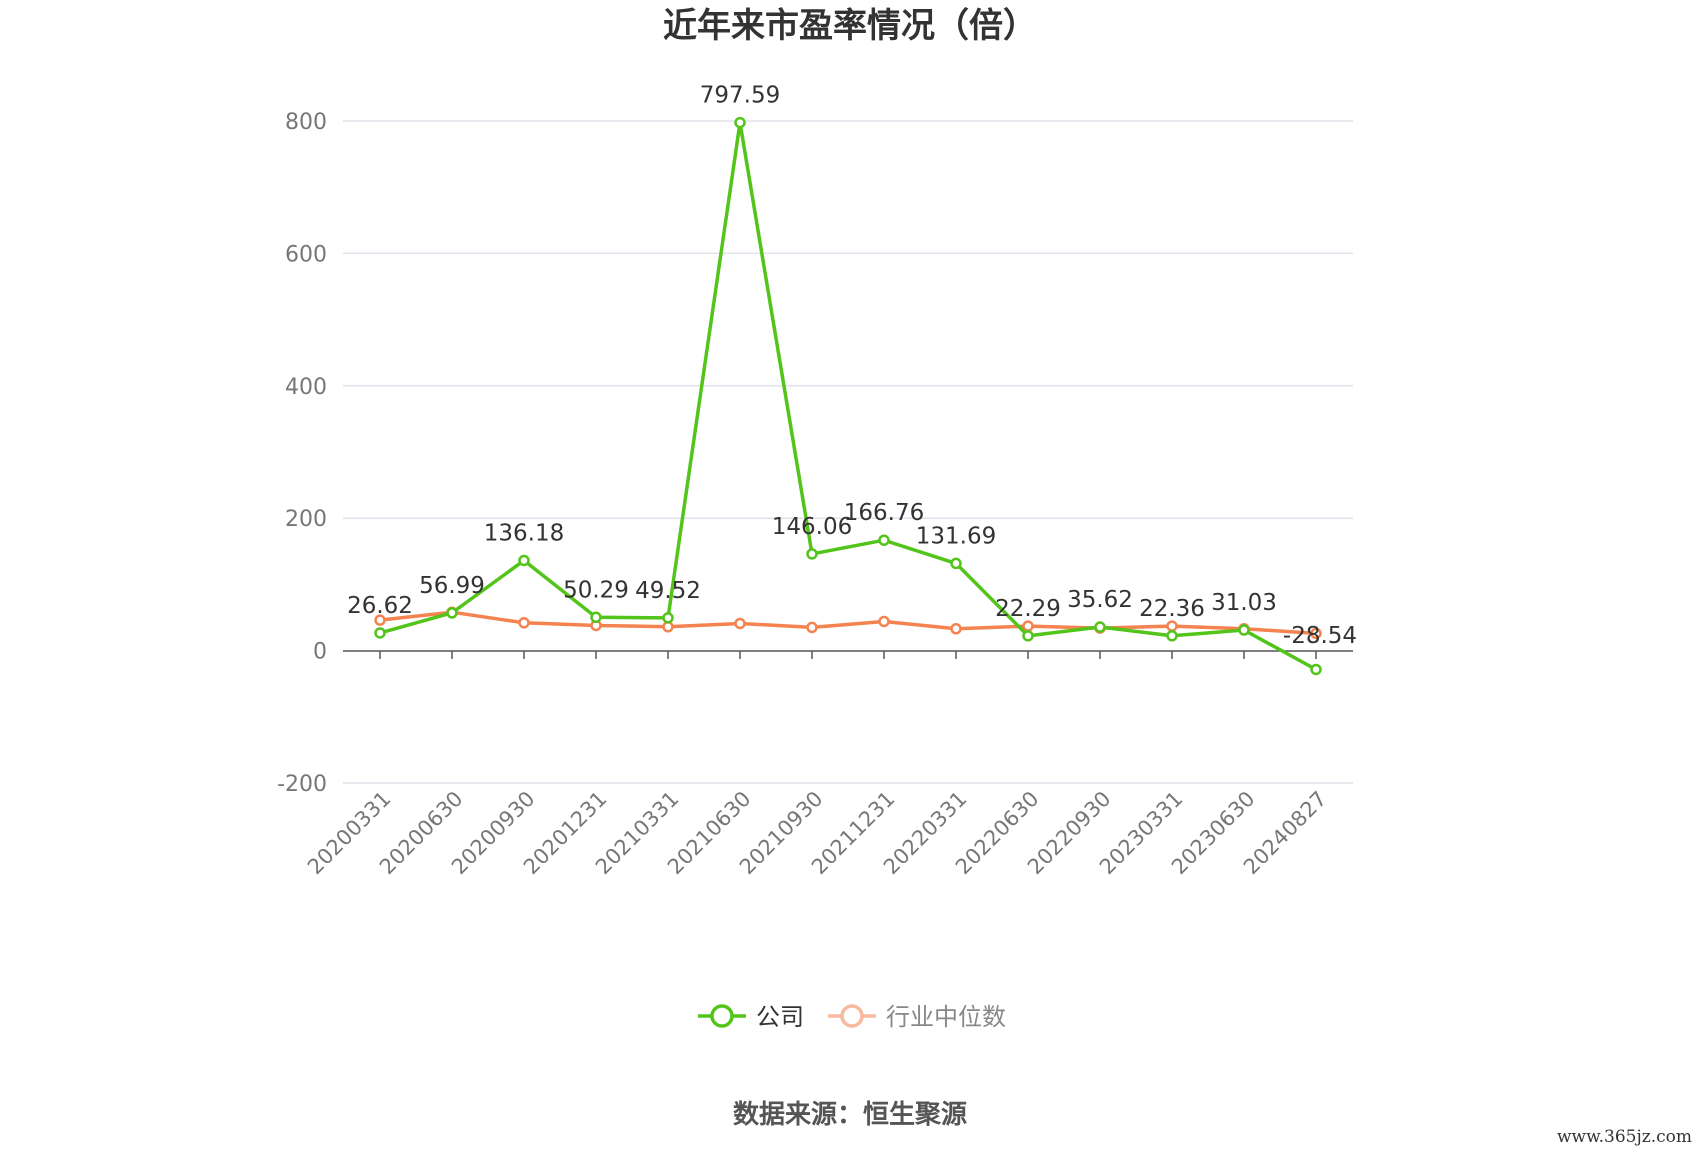 The height and width of the screenshot is (1150, 1700). What do you see at coordinates (306, 122) in the screenshot?
I see `y-tick-label: 800` at bounding box center [306, 122].